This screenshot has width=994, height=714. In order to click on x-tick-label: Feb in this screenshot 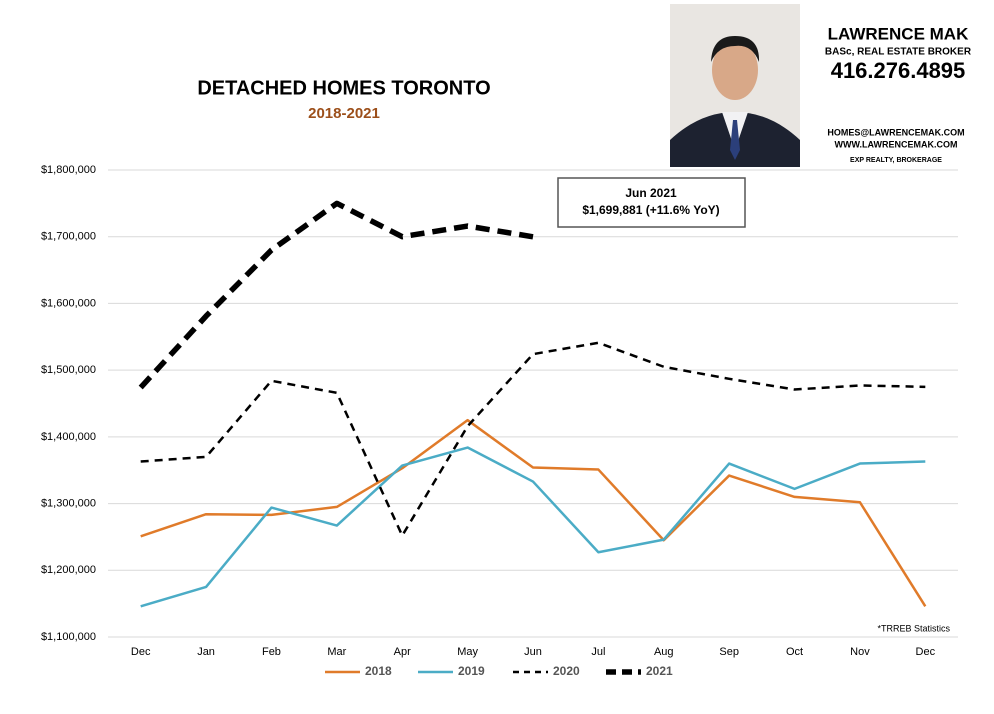, I will do `click(271, 652)`.